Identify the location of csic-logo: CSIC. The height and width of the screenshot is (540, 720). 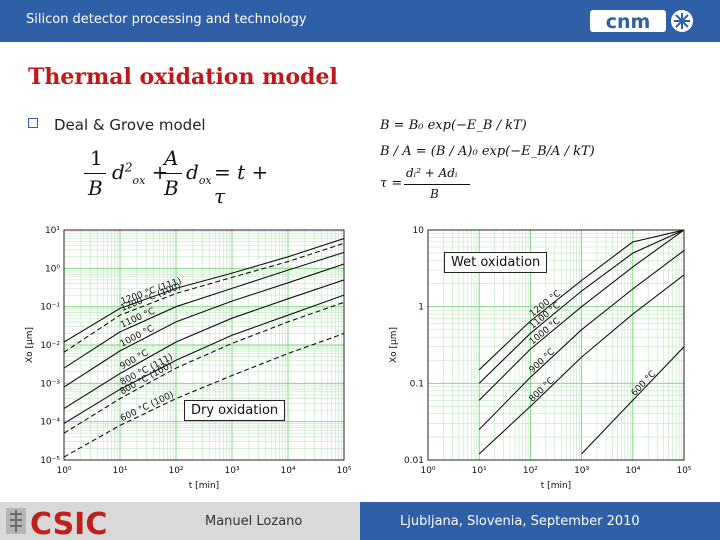
(56, 522).